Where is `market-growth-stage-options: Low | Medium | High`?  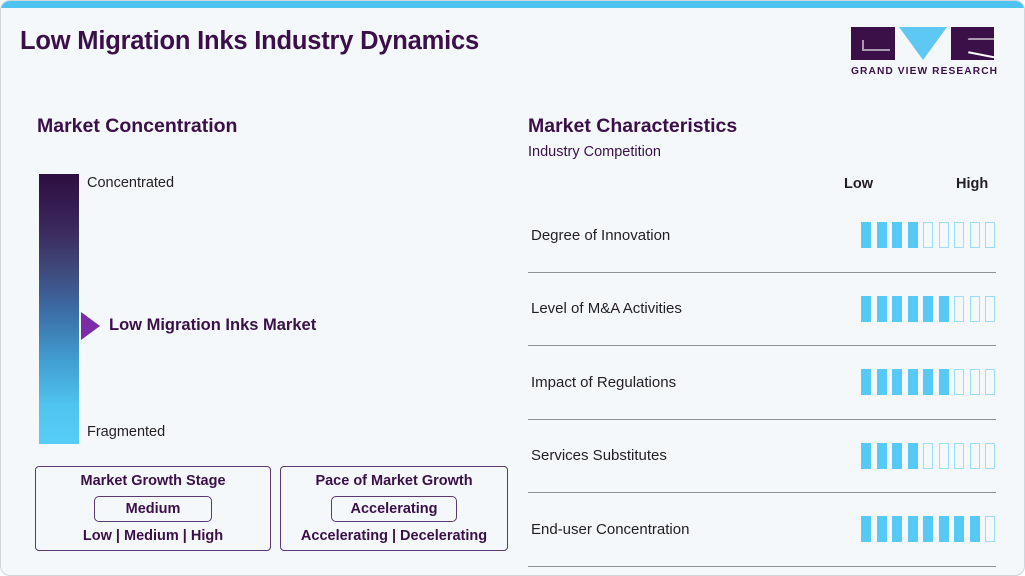 market-growth-stage-options: Low | Medium | High is located at coordinates (153, 536).